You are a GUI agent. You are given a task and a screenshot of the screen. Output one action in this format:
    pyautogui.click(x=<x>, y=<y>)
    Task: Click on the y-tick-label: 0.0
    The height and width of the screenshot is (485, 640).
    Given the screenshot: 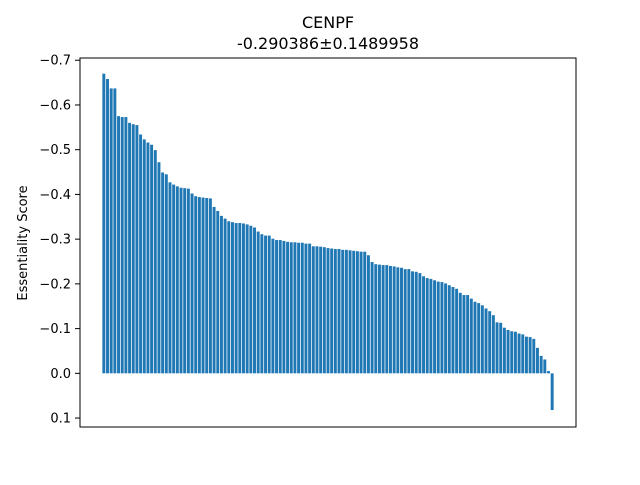 What is the action you would take?
    pyautogui.click(x=60, y=374)
    